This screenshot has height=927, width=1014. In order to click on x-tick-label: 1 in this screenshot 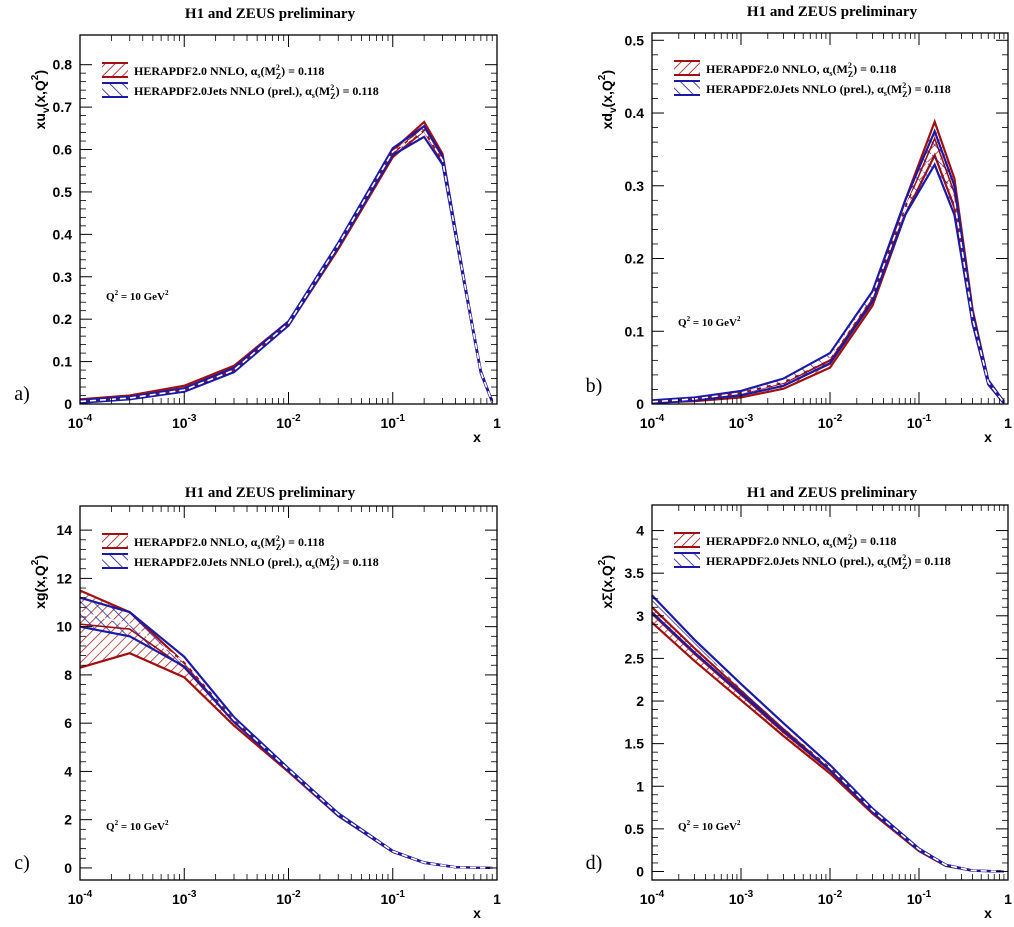, I will do `click(497, 899)`.